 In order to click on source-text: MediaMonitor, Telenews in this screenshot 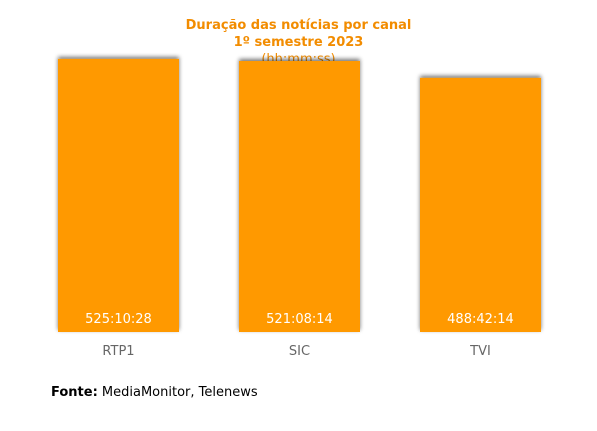, I will do `click(179, 392)`.